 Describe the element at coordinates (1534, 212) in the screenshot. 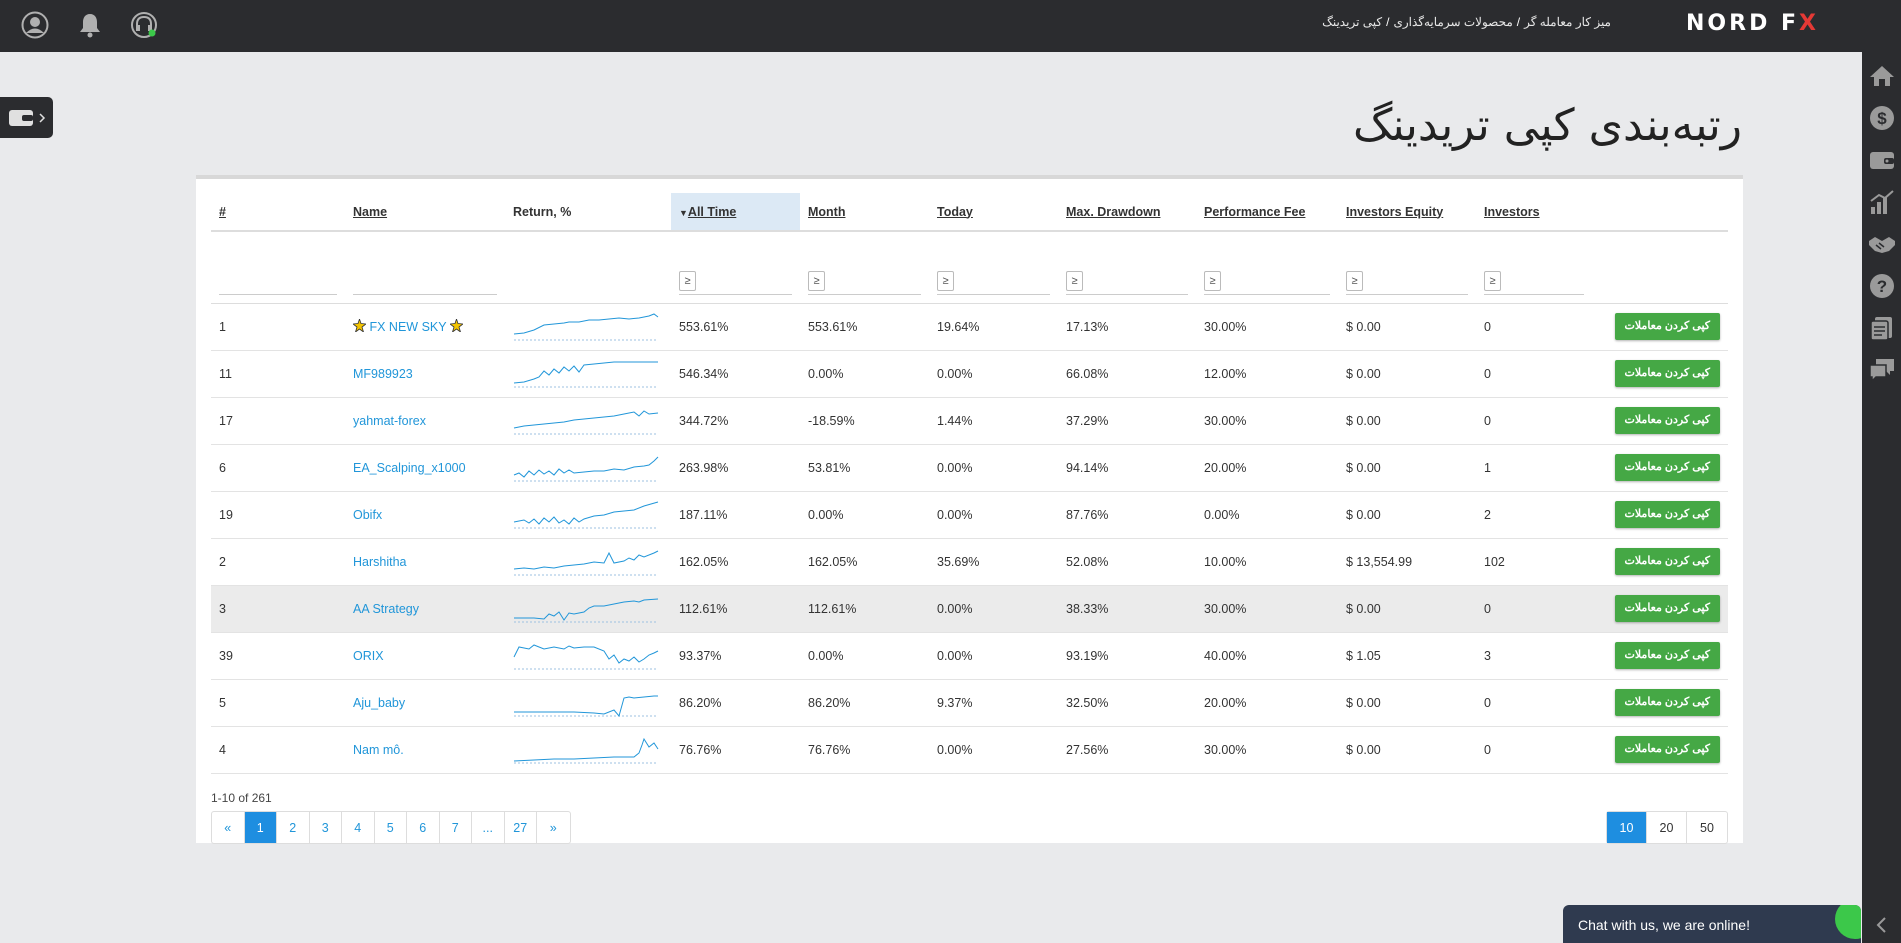

I see `header-investors: Investors` at that location.